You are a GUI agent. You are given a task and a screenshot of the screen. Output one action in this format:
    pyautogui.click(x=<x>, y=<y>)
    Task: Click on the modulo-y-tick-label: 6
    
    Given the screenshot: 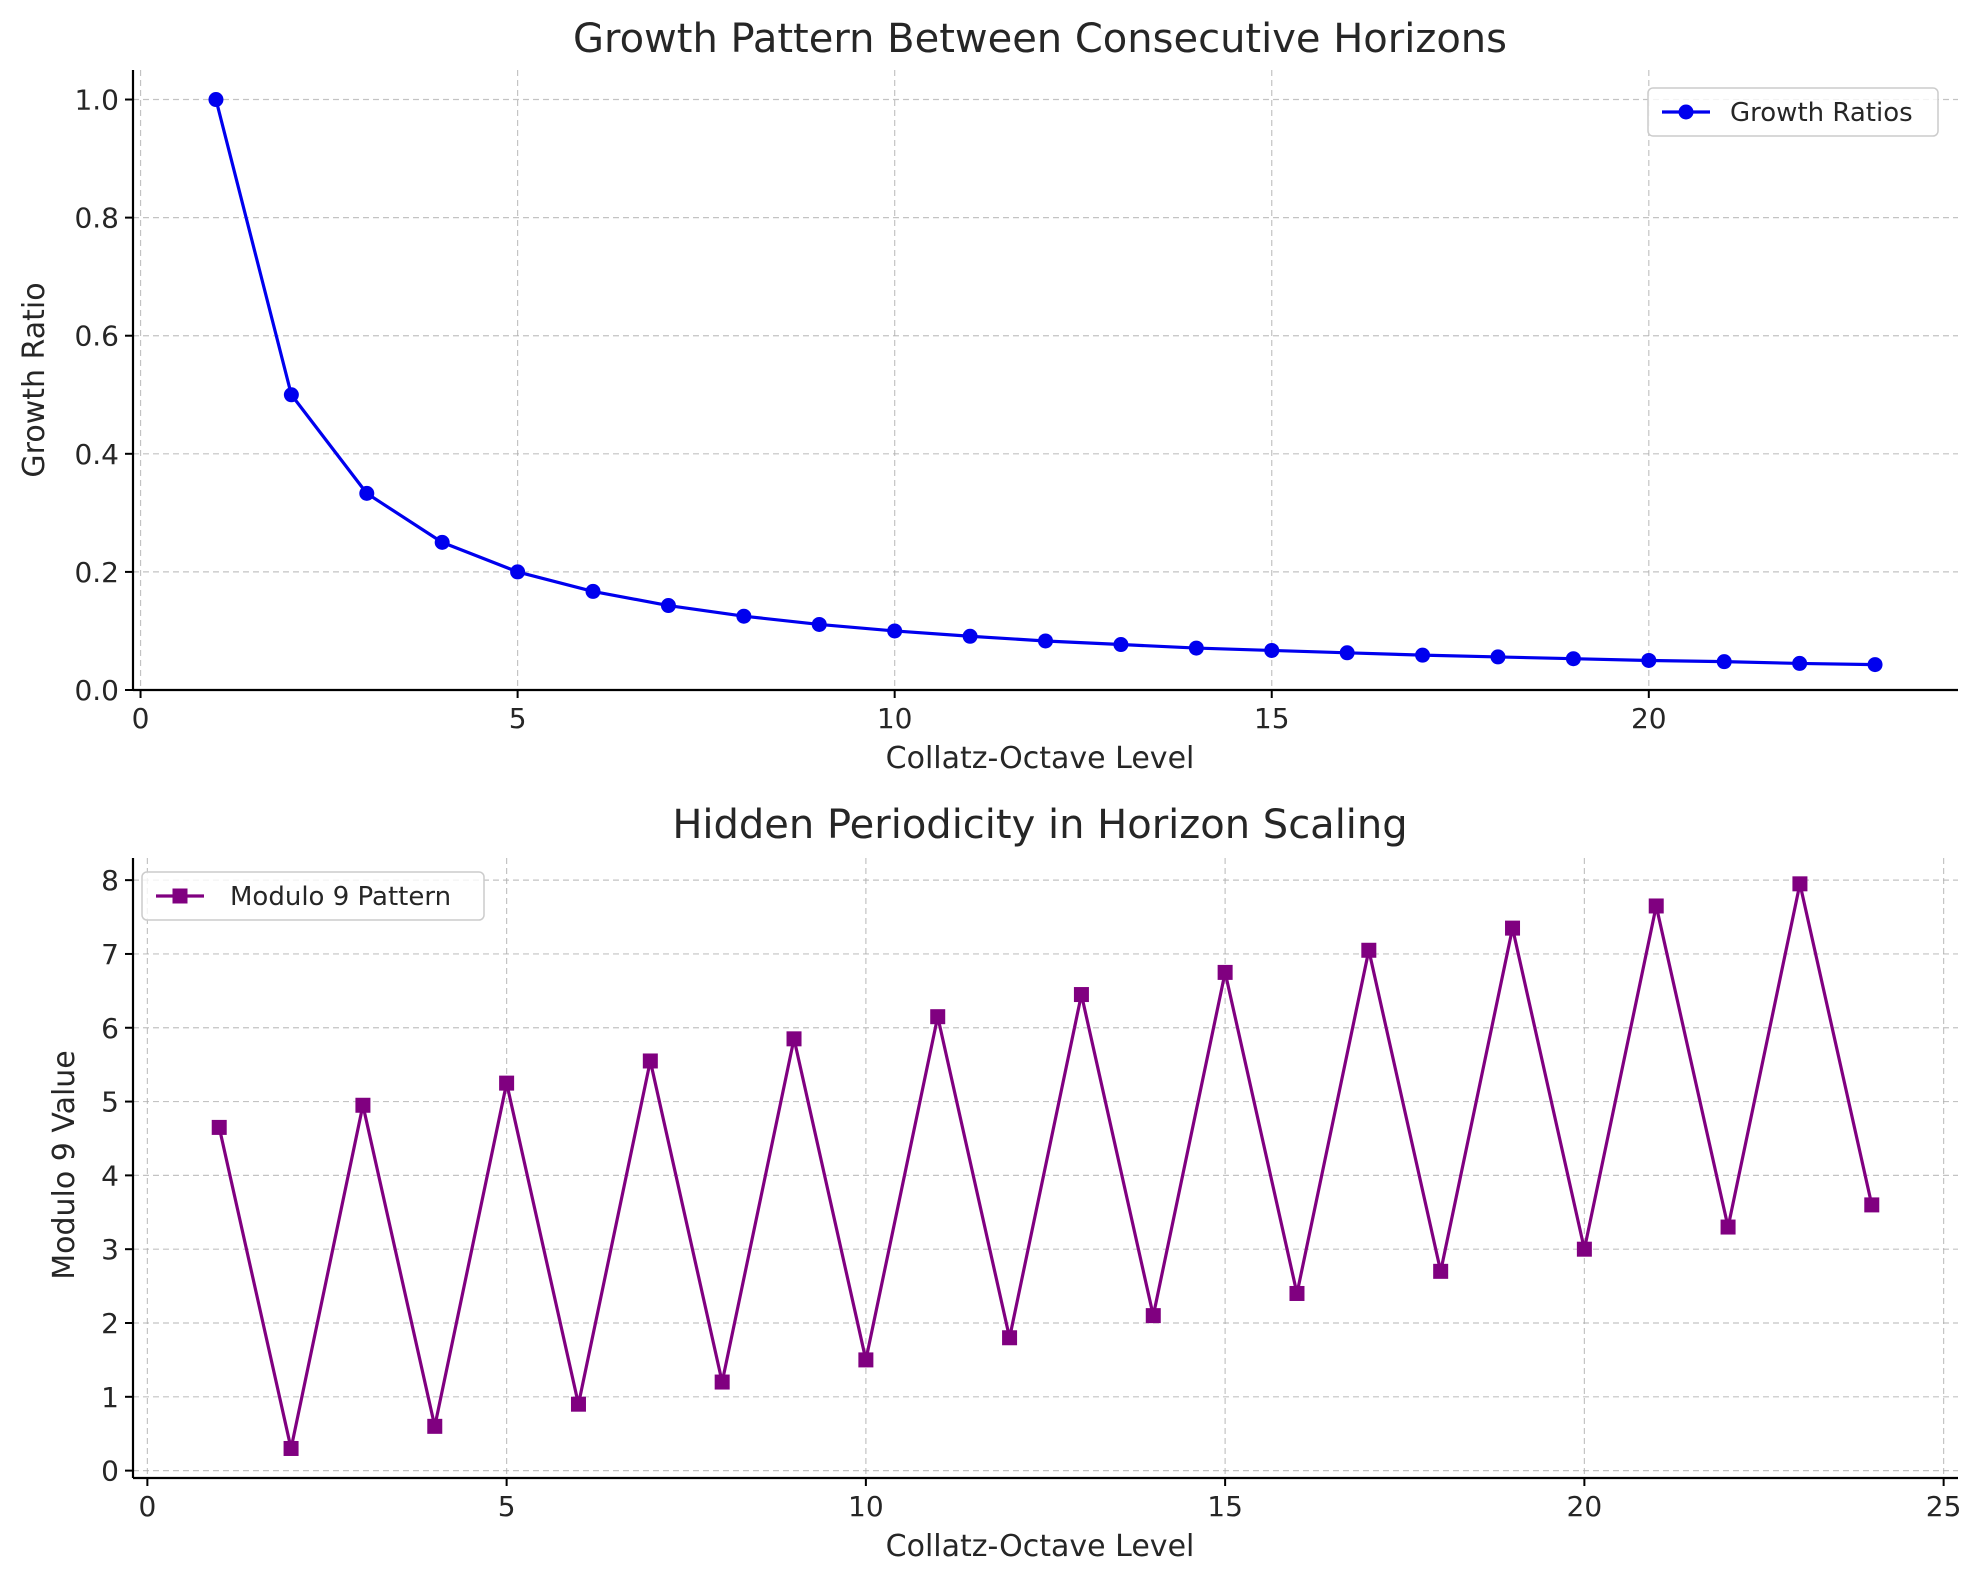 What is the action you would take?
    pyautogui.click(x=110, y=1028)
    